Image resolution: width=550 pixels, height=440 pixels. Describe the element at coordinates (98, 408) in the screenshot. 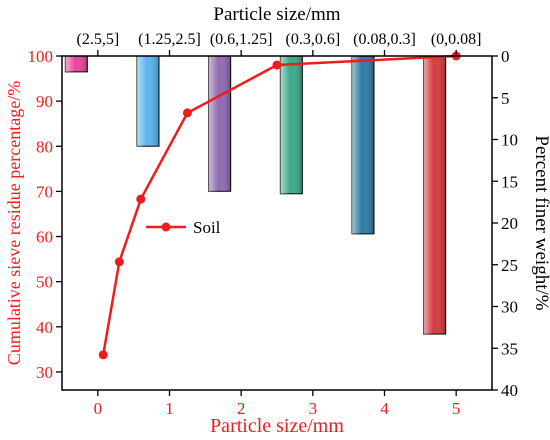

I see `x-tick-label: 0` at that location.